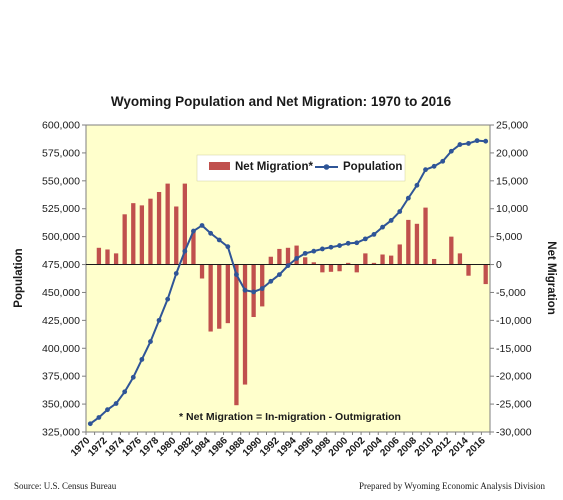 The image size is (563, 500). I want to click on population-point-2008, so click(417, 185).